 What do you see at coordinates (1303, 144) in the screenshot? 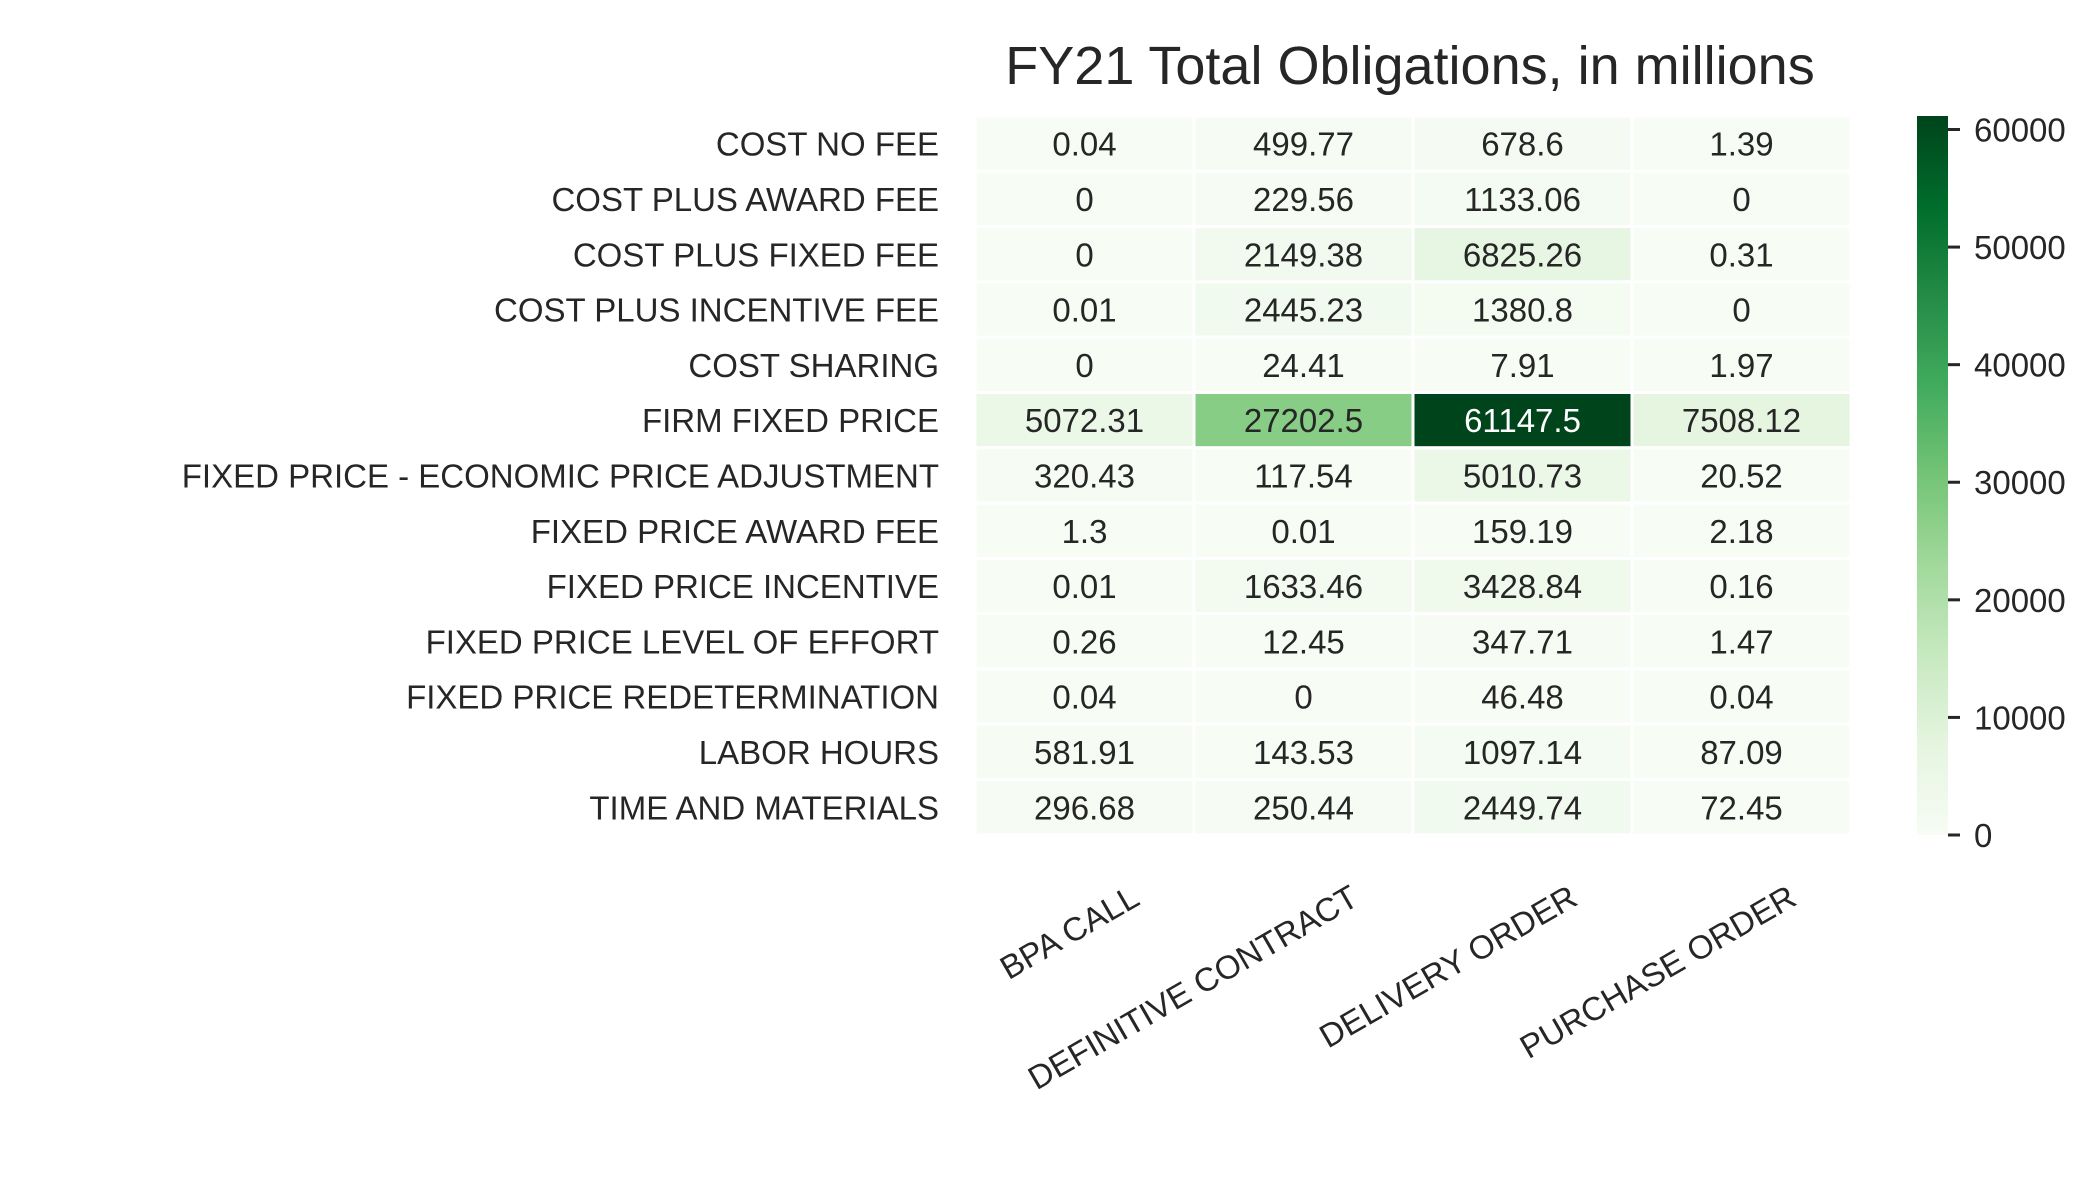
I see `cell-value-label: 499.77` at bounding box center [1303, 144].